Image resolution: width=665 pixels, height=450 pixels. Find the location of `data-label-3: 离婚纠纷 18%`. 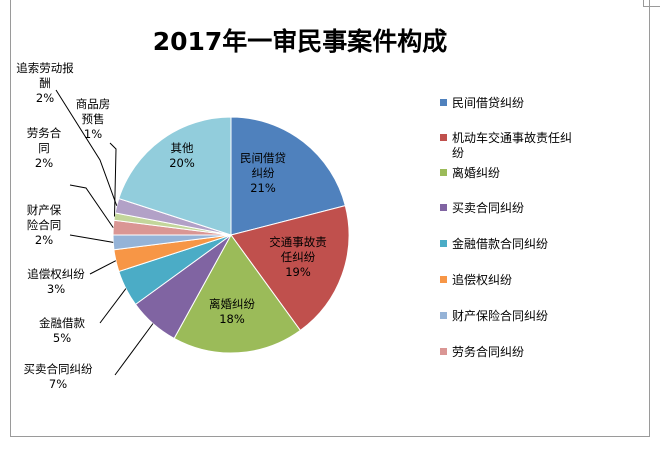

data-label-3: 离婚纠纷 18% is located at coordinates (232, 311).